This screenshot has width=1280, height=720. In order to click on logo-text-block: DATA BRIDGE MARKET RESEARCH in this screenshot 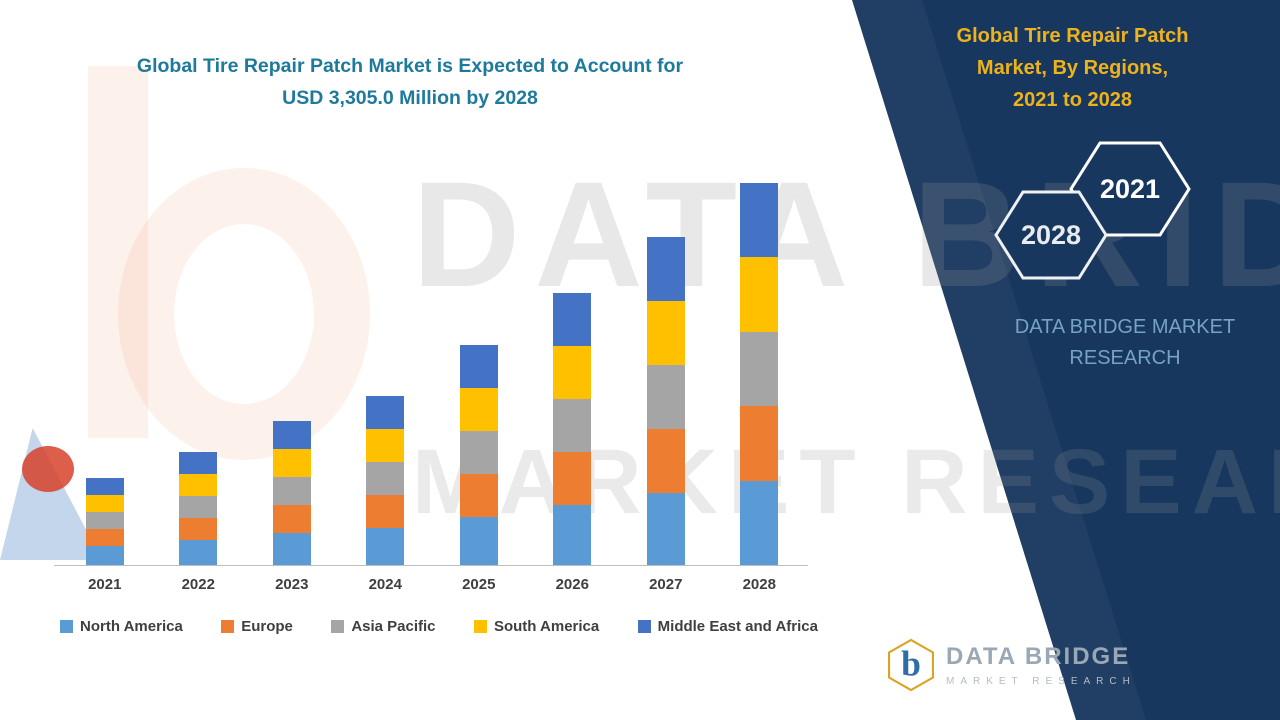, I will do `click(1041, 665)`.